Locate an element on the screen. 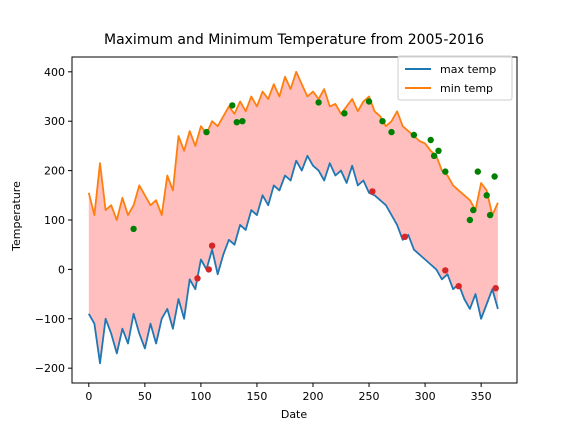 The image size is (575, 431). x-tick-label: 0 is located at coordinates (88, 396).